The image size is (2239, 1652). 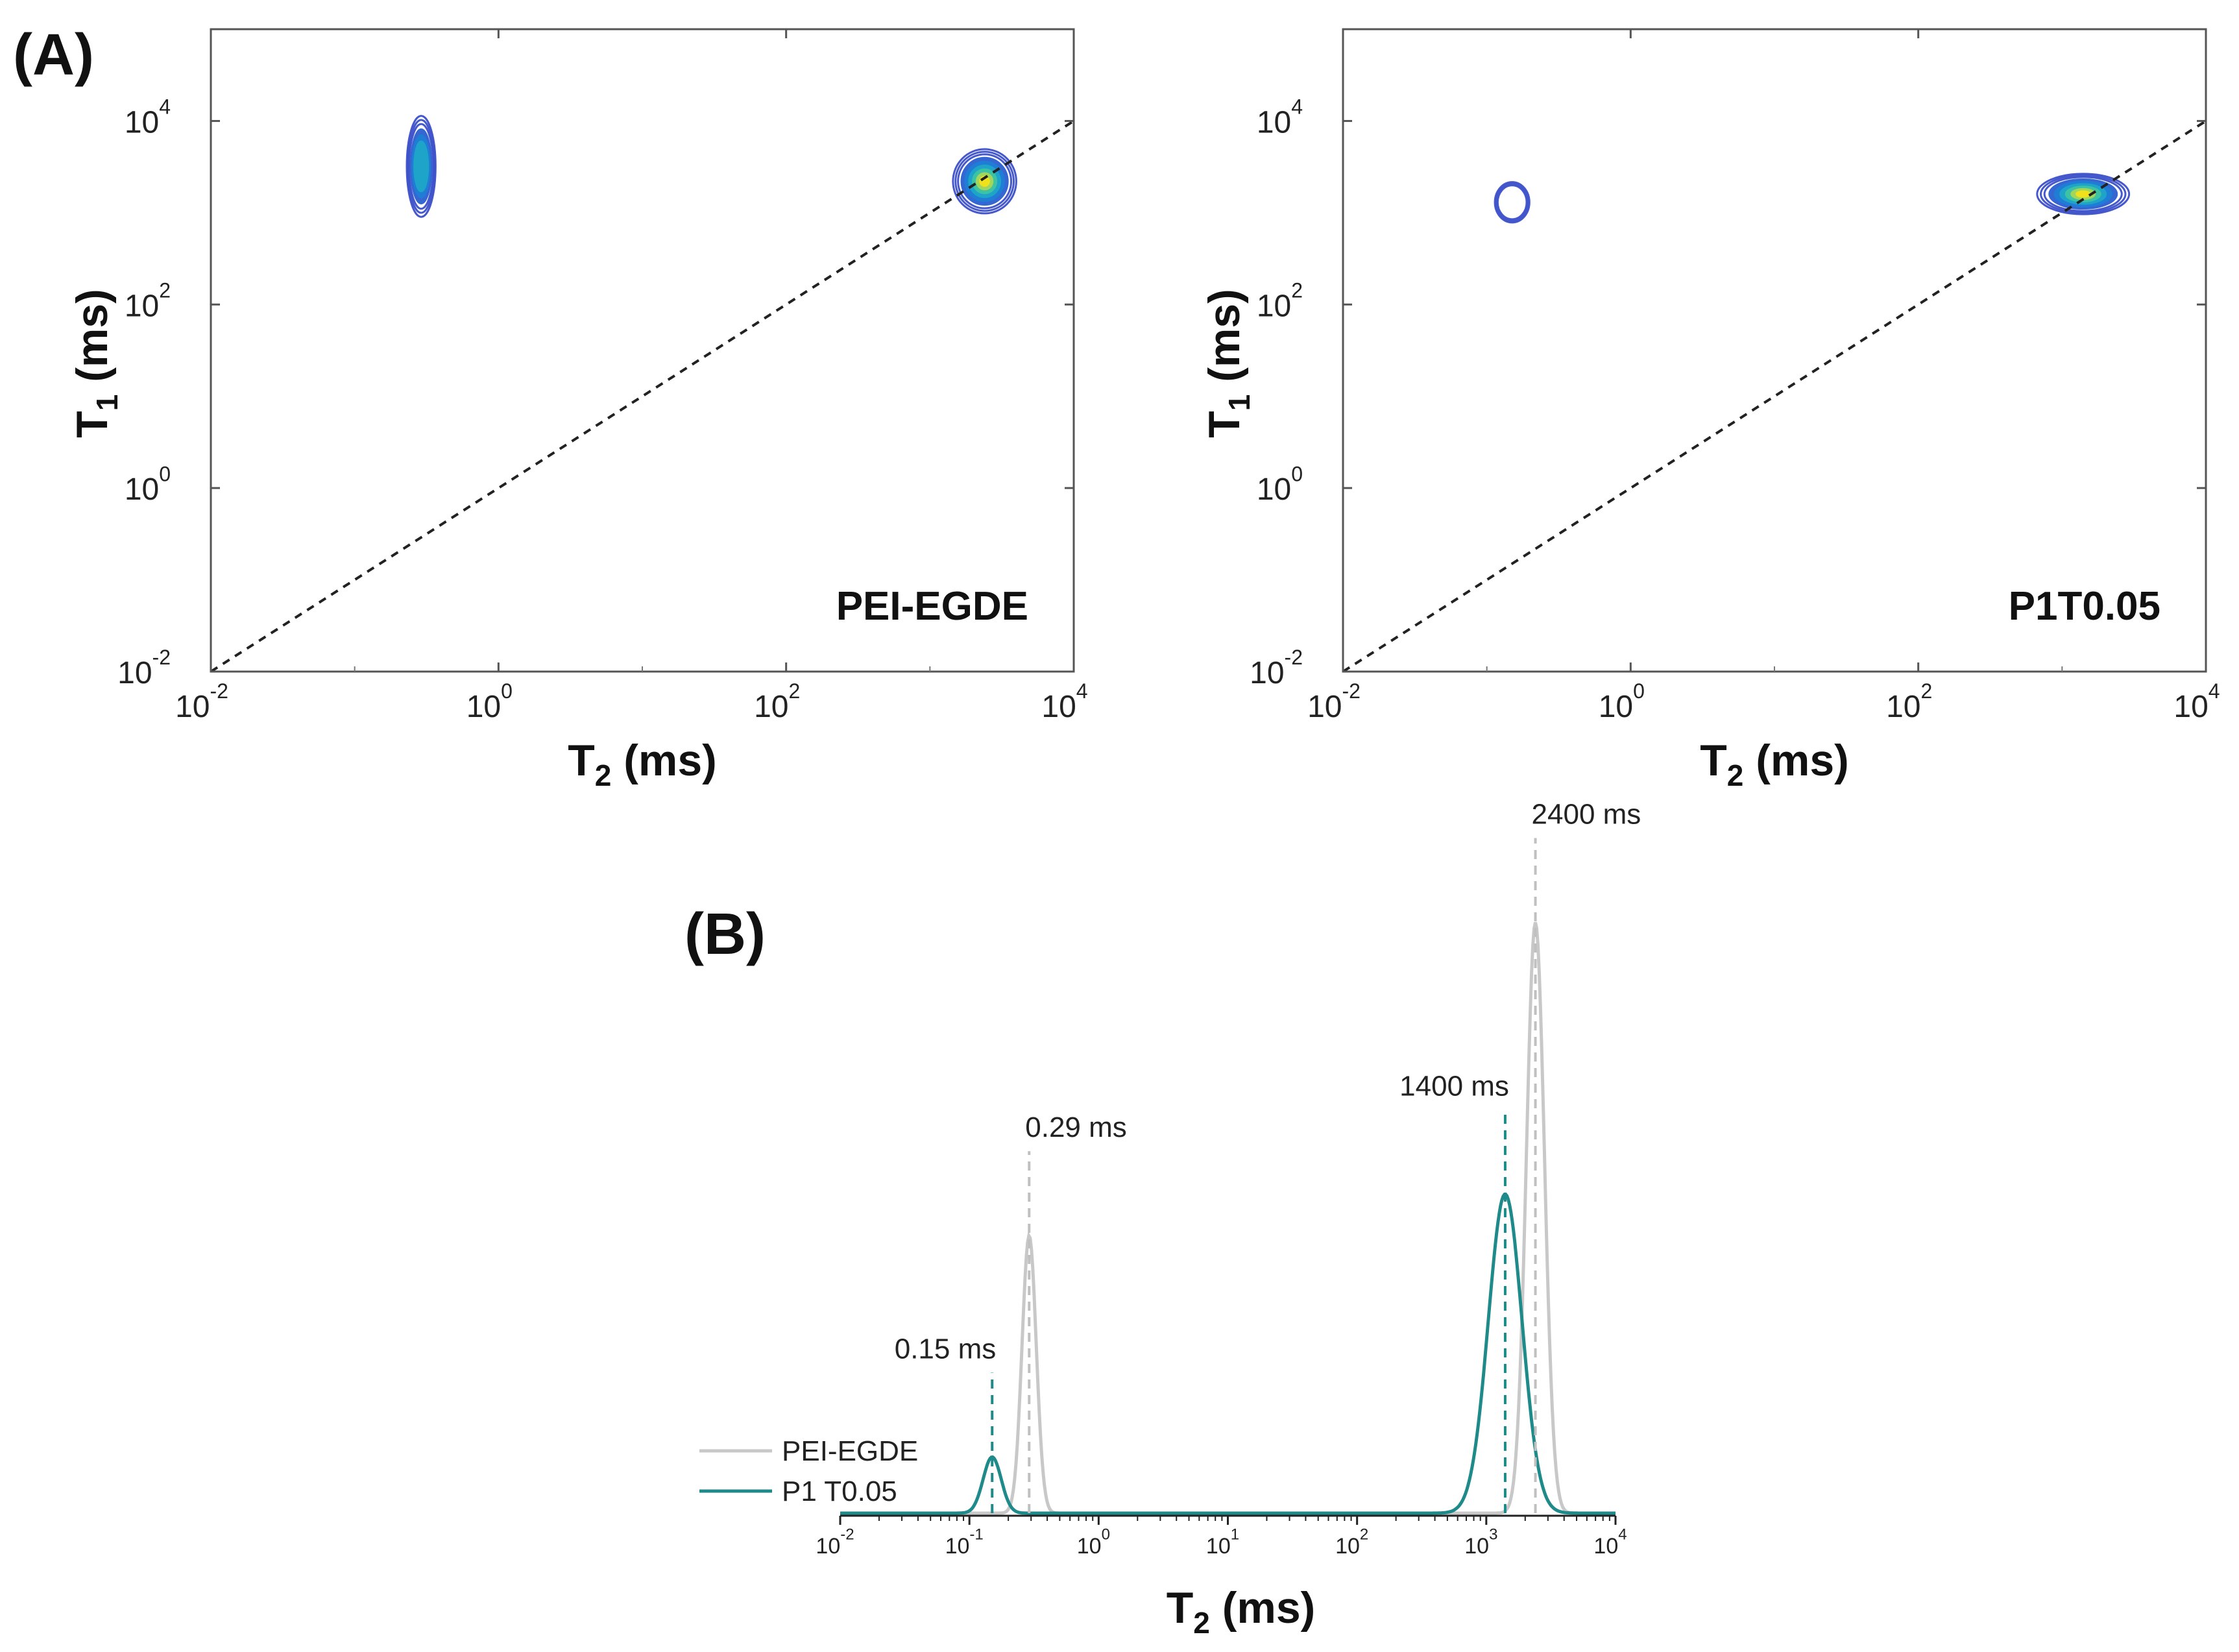 I want to click on x-tick-label: 10⁻¹, so click(x=964, y=1542).